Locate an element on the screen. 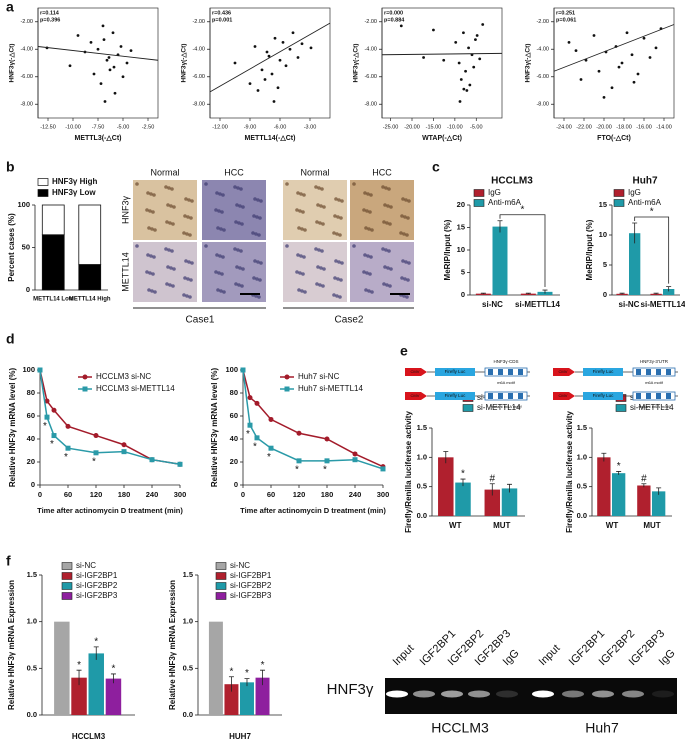  y-axis-label: HNF3γ(-△Ct) is located at coordinates (12, 63).